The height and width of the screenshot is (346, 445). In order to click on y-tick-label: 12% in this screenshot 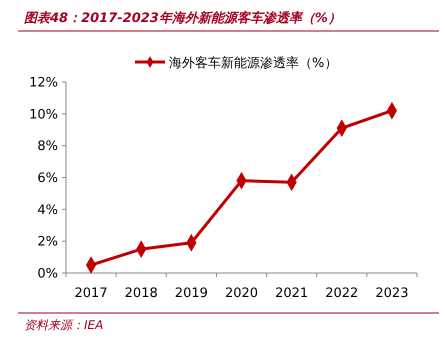, I will do `click(43, 83)`.